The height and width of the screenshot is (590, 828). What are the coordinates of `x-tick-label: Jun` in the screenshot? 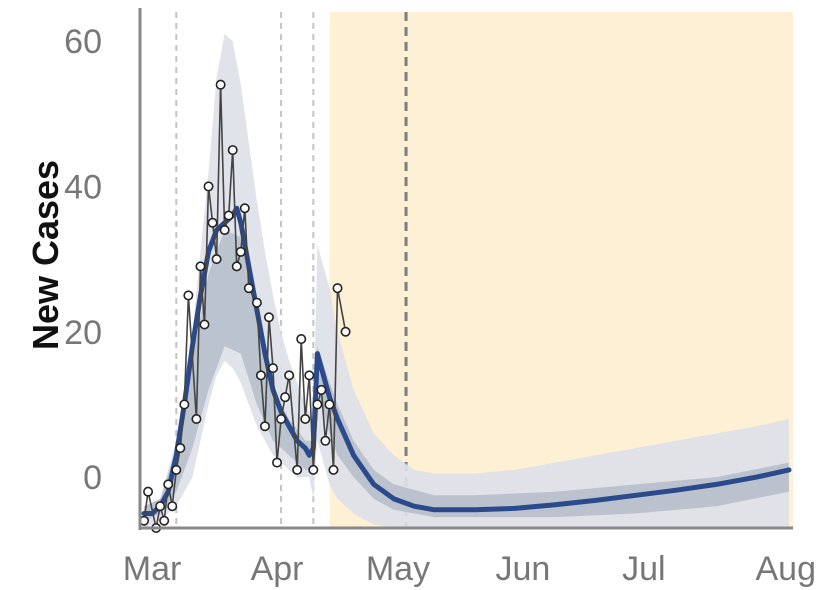 It's located at (523, 569).